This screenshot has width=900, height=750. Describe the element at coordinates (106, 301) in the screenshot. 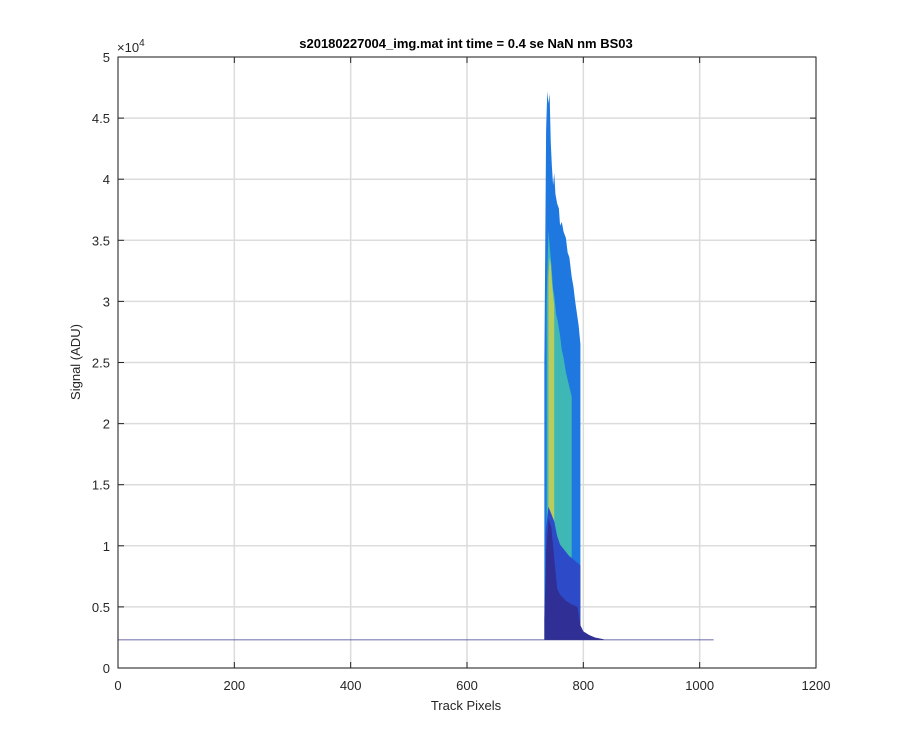

I see `y-tick-label-6: 3` at that location.